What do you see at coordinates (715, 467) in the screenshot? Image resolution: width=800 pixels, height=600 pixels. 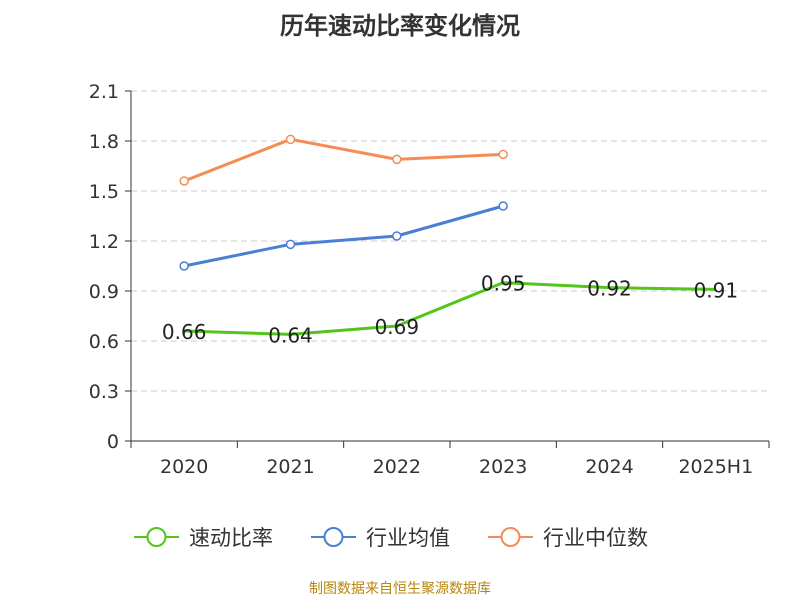 I see `x-tick-label: 2025H1` at bounding box center [715, 467].